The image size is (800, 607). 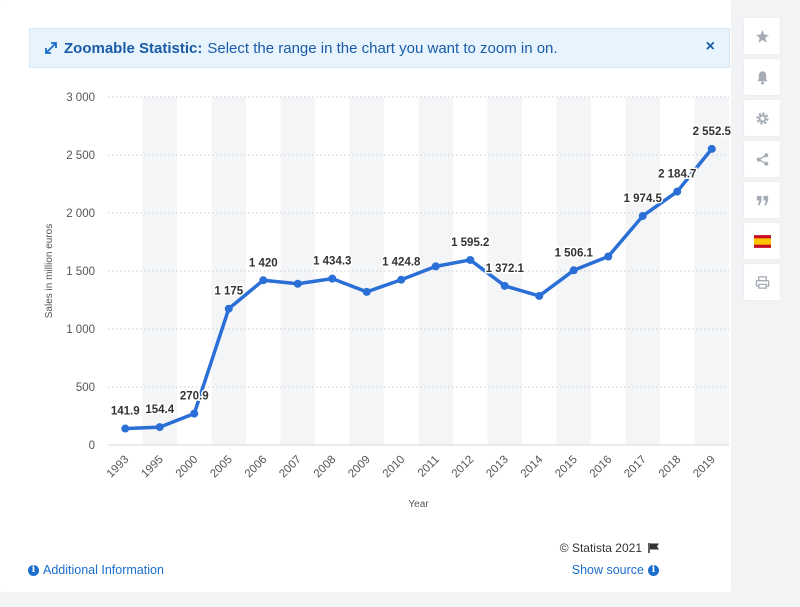 What do you see at coordinates (187, 467) in the screenshot?
I see `x-tick-label: 2000` at bounding box center [187, 467].